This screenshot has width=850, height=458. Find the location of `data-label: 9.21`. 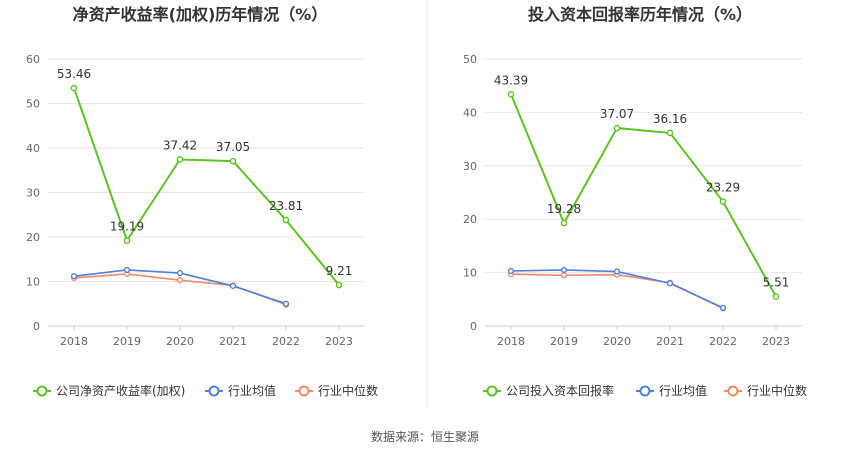

data-label: 9.21 is located at coordinates (339, 271).